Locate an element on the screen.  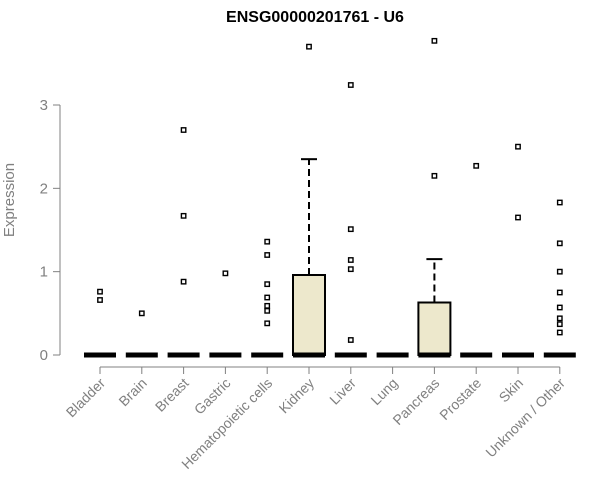
x-tick-label: Prostate is located at coordinates (460, 399).